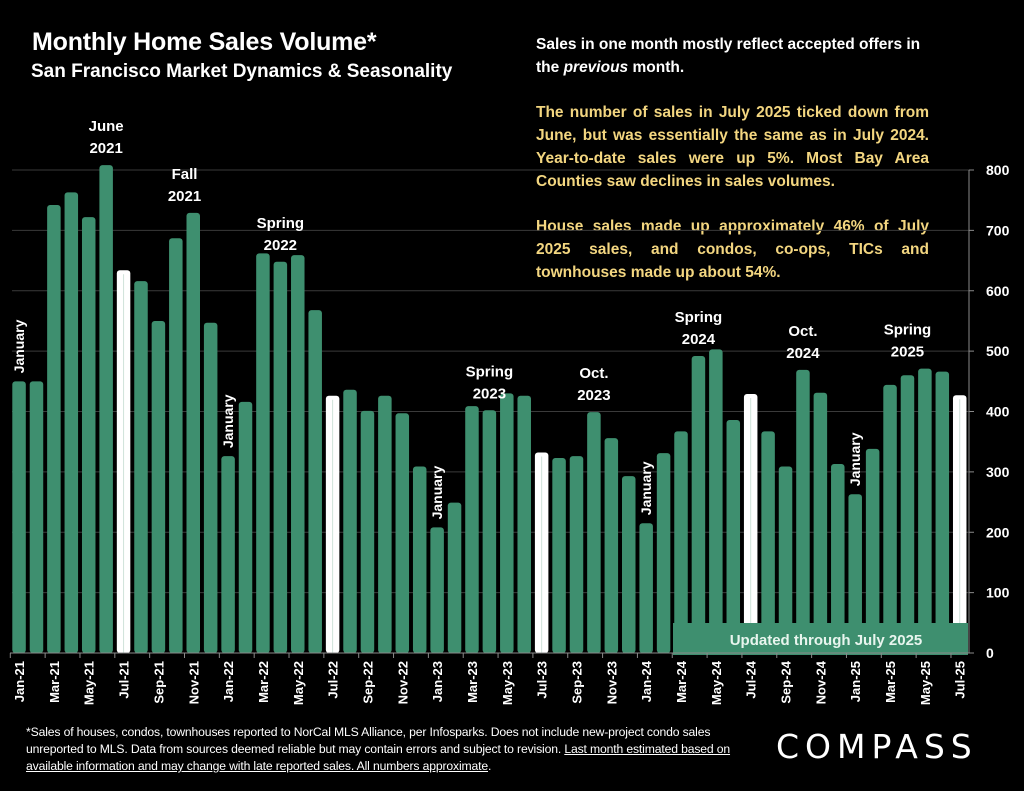 Image resolution: width=1024 pixels, height=791 pixels. I want to click on chart-title: Monthly Home Sales Volume*, so click(204, 42).